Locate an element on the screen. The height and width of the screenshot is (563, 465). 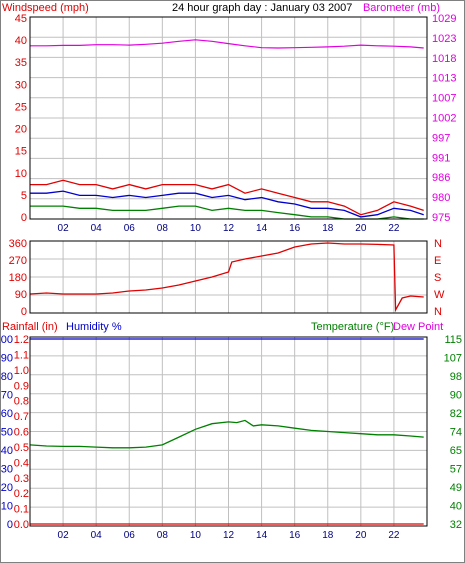
barometer-tick-label: 975 is located at coordinates (441, 218).